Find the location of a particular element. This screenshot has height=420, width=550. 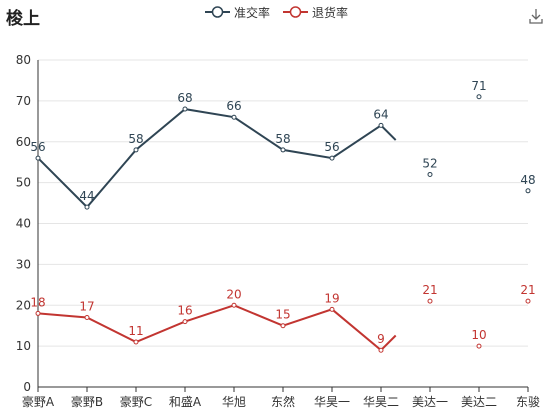

data-label: 15 is located at coordinates (282, 315).